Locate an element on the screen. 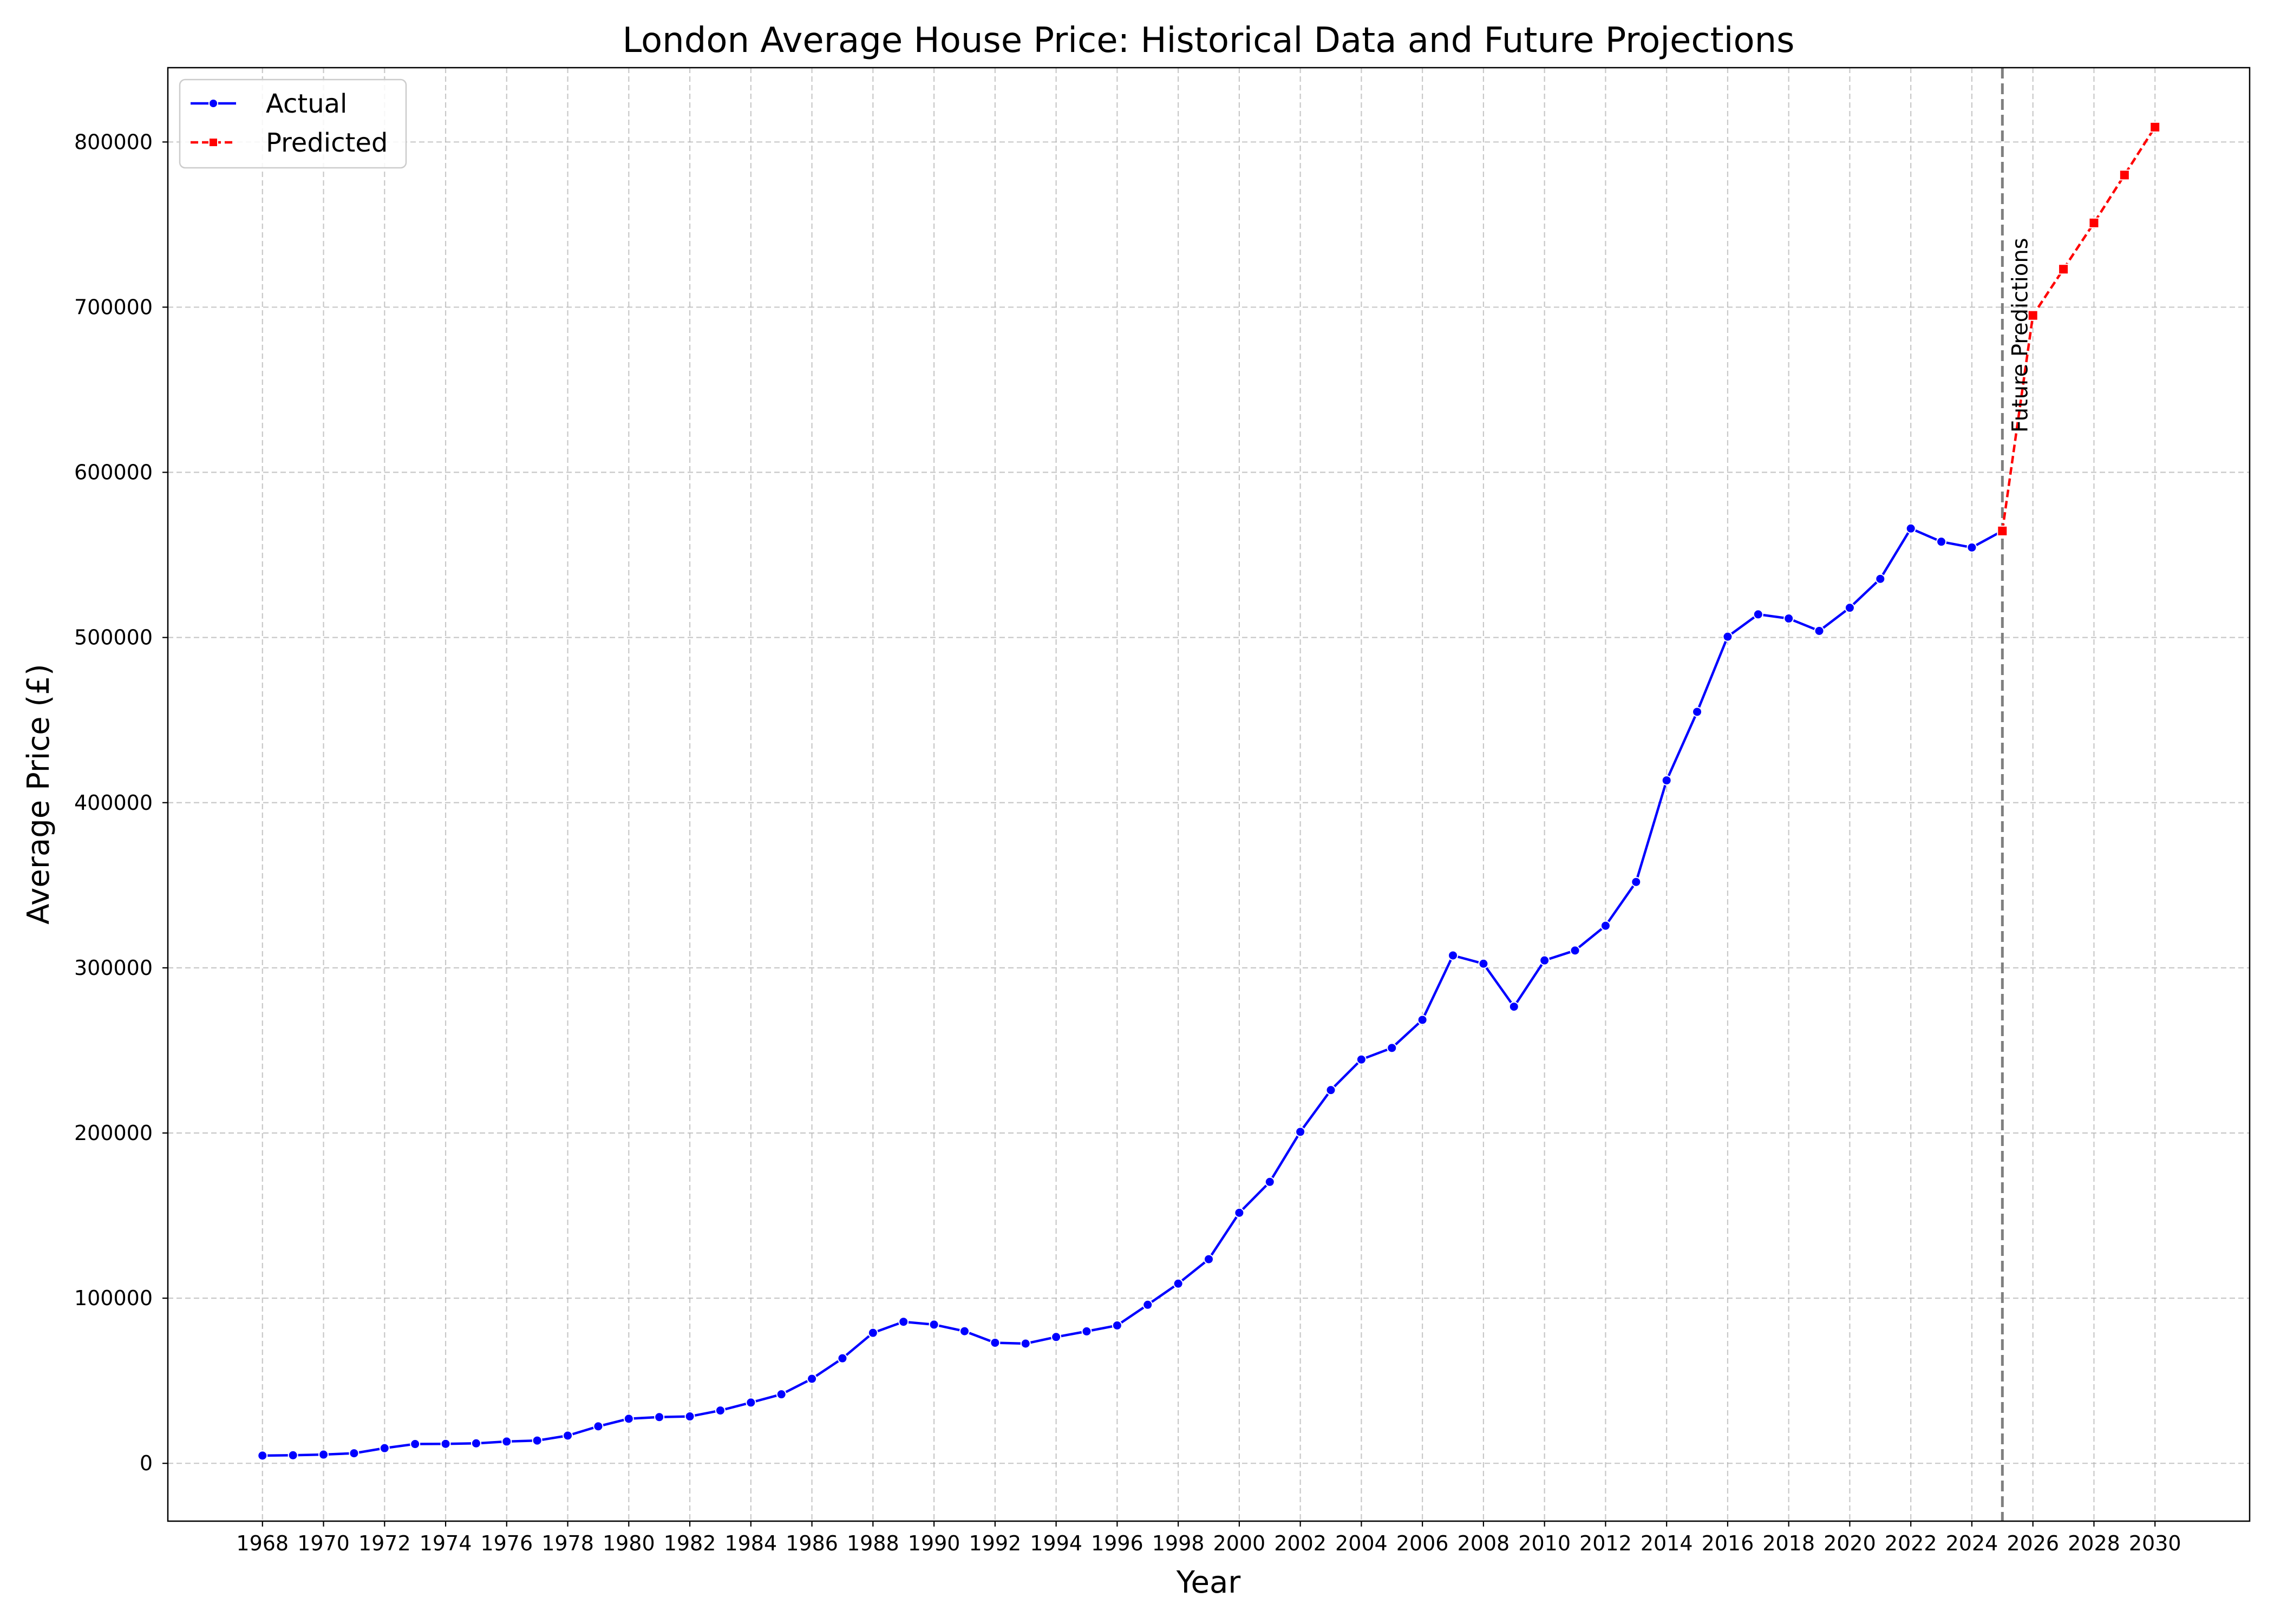  y-tick-label: 300000 is located at coordinates (114, 968).